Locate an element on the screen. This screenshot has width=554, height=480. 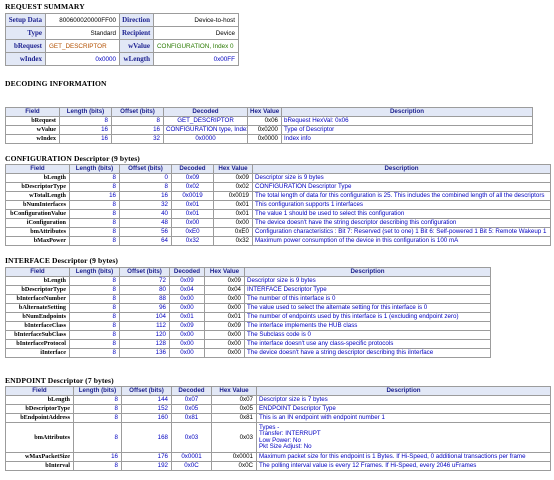
offset-bits: 112 is located at coordinates (144, 326).